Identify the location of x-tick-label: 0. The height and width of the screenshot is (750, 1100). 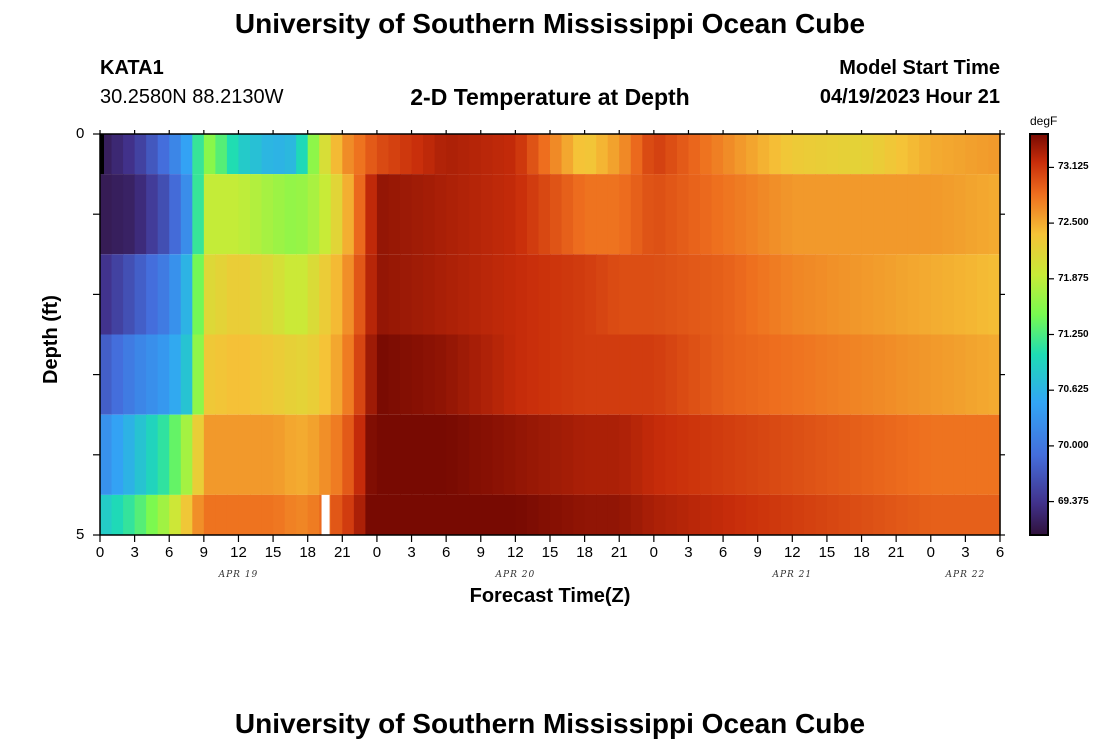
(377, 552).